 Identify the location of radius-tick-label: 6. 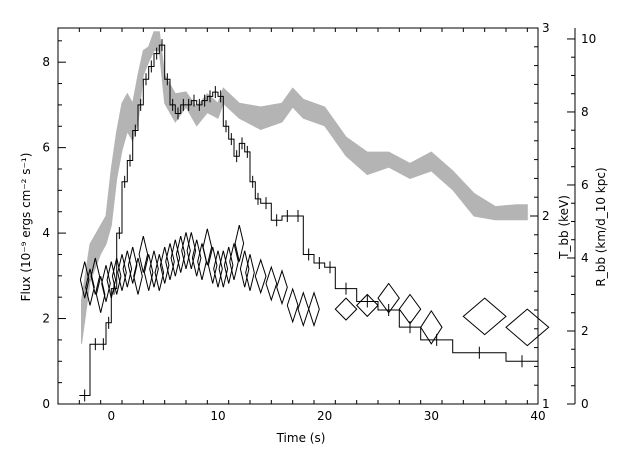
(585, 185).